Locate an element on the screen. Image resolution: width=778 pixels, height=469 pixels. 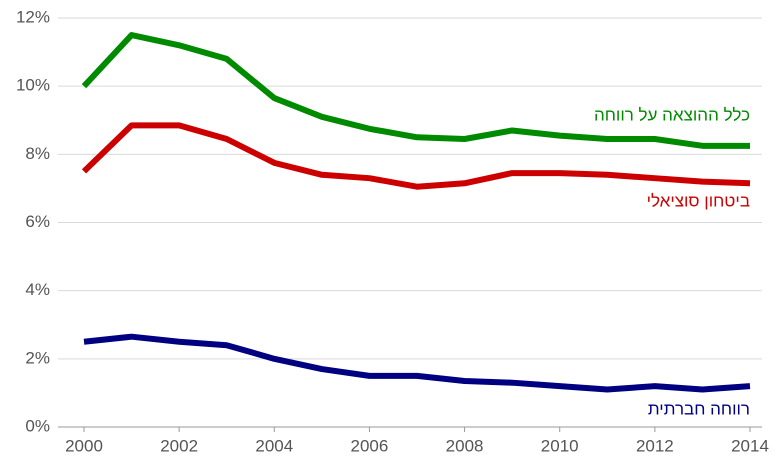
y-tick-label: 4% is located at coordinates (37, 289).